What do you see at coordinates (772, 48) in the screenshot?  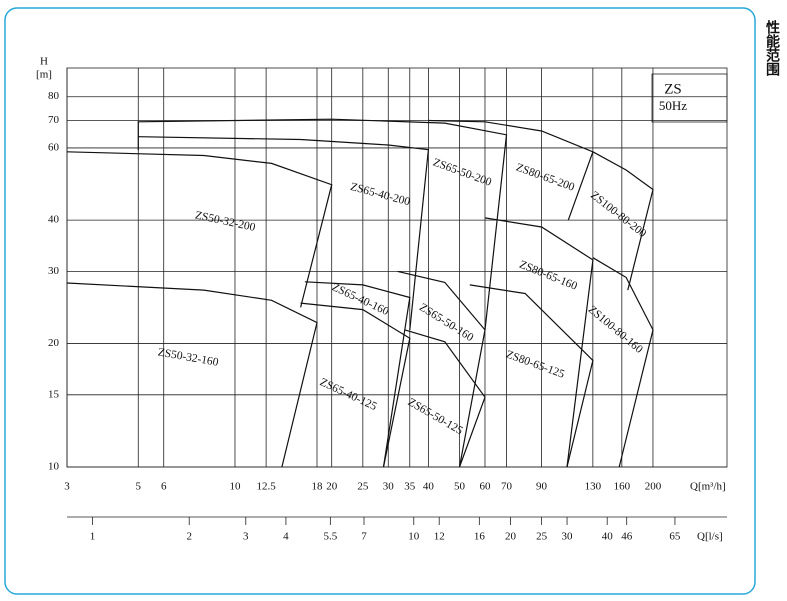 I see `side-title: 性能范围` at bounding box center [772, 48].